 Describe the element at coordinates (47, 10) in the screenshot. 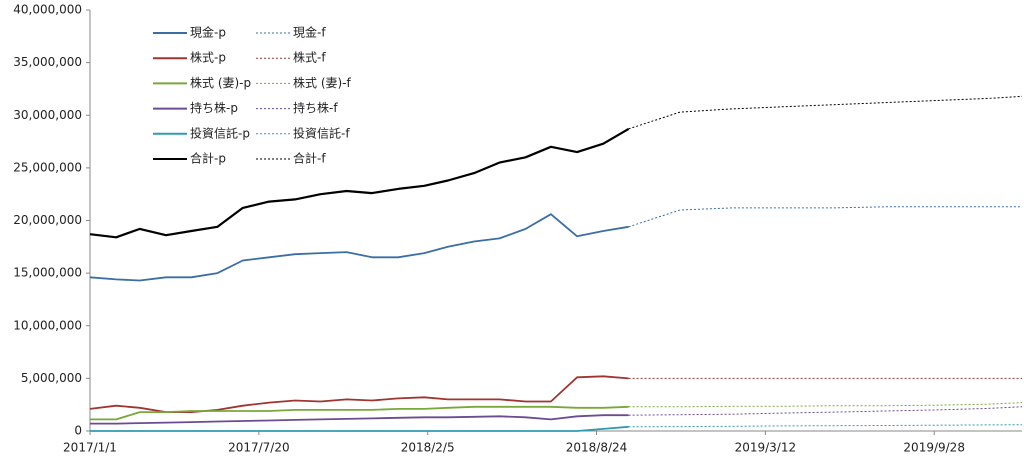

I see `y-tick-label: 40,000,000` at that location.